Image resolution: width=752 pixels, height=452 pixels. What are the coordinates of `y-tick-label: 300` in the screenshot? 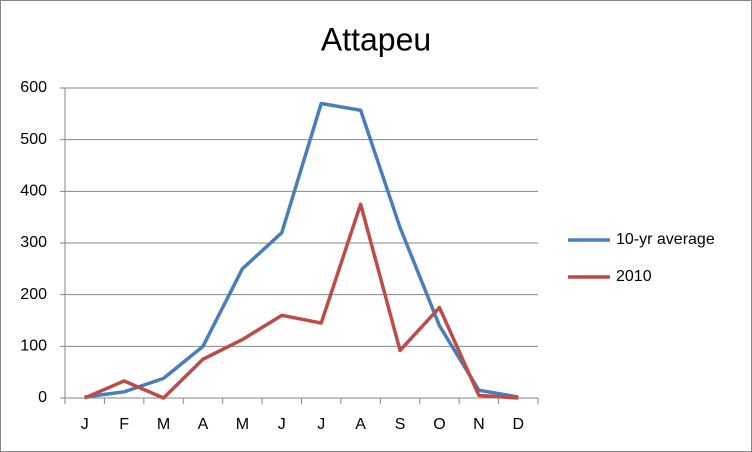 It's located at (33, 242).